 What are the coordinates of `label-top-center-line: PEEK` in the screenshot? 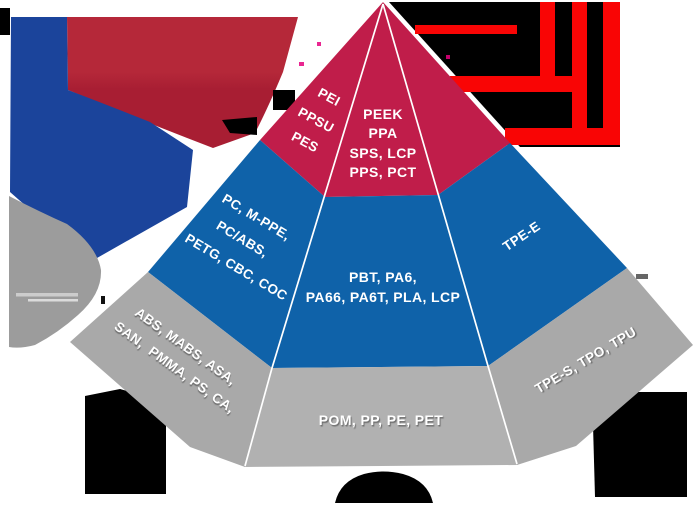 It's located at (383, 114).